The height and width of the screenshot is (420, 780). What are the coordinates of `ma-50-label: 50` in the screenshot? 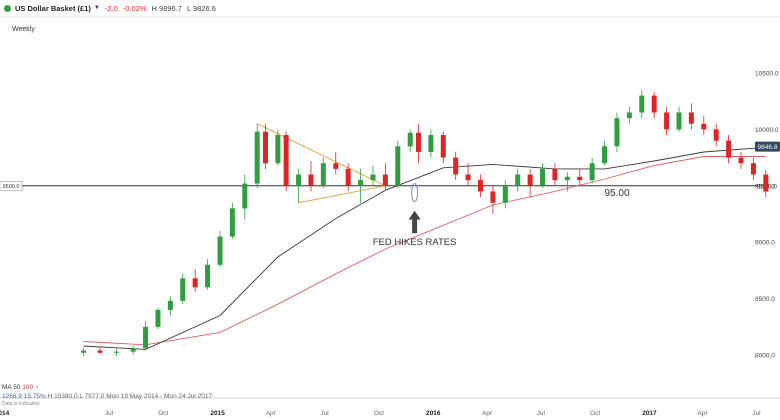 It's located at (17, 387).